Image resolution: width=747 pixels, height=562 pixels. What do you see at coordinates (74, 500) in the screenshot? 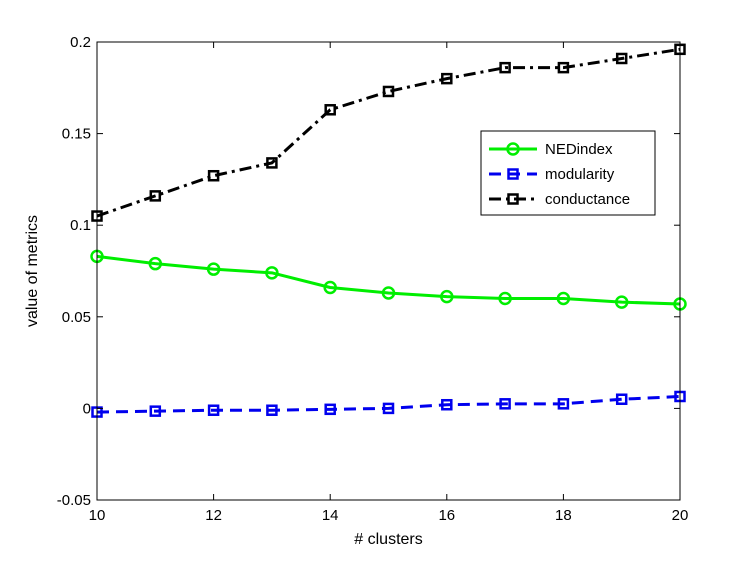
I see `y-tick-label: -0.05` at bounding box center [74, 500].